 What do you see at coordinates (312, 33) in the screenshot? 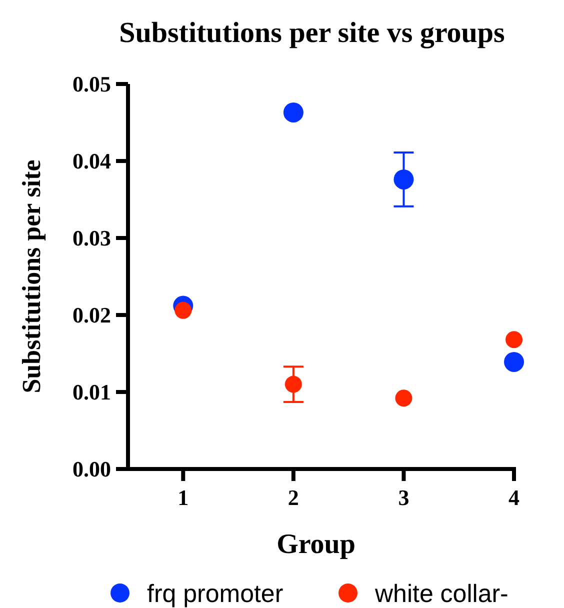
I see `chart-title: Substitutions per site vs groups` at bounding box center [312, 33].